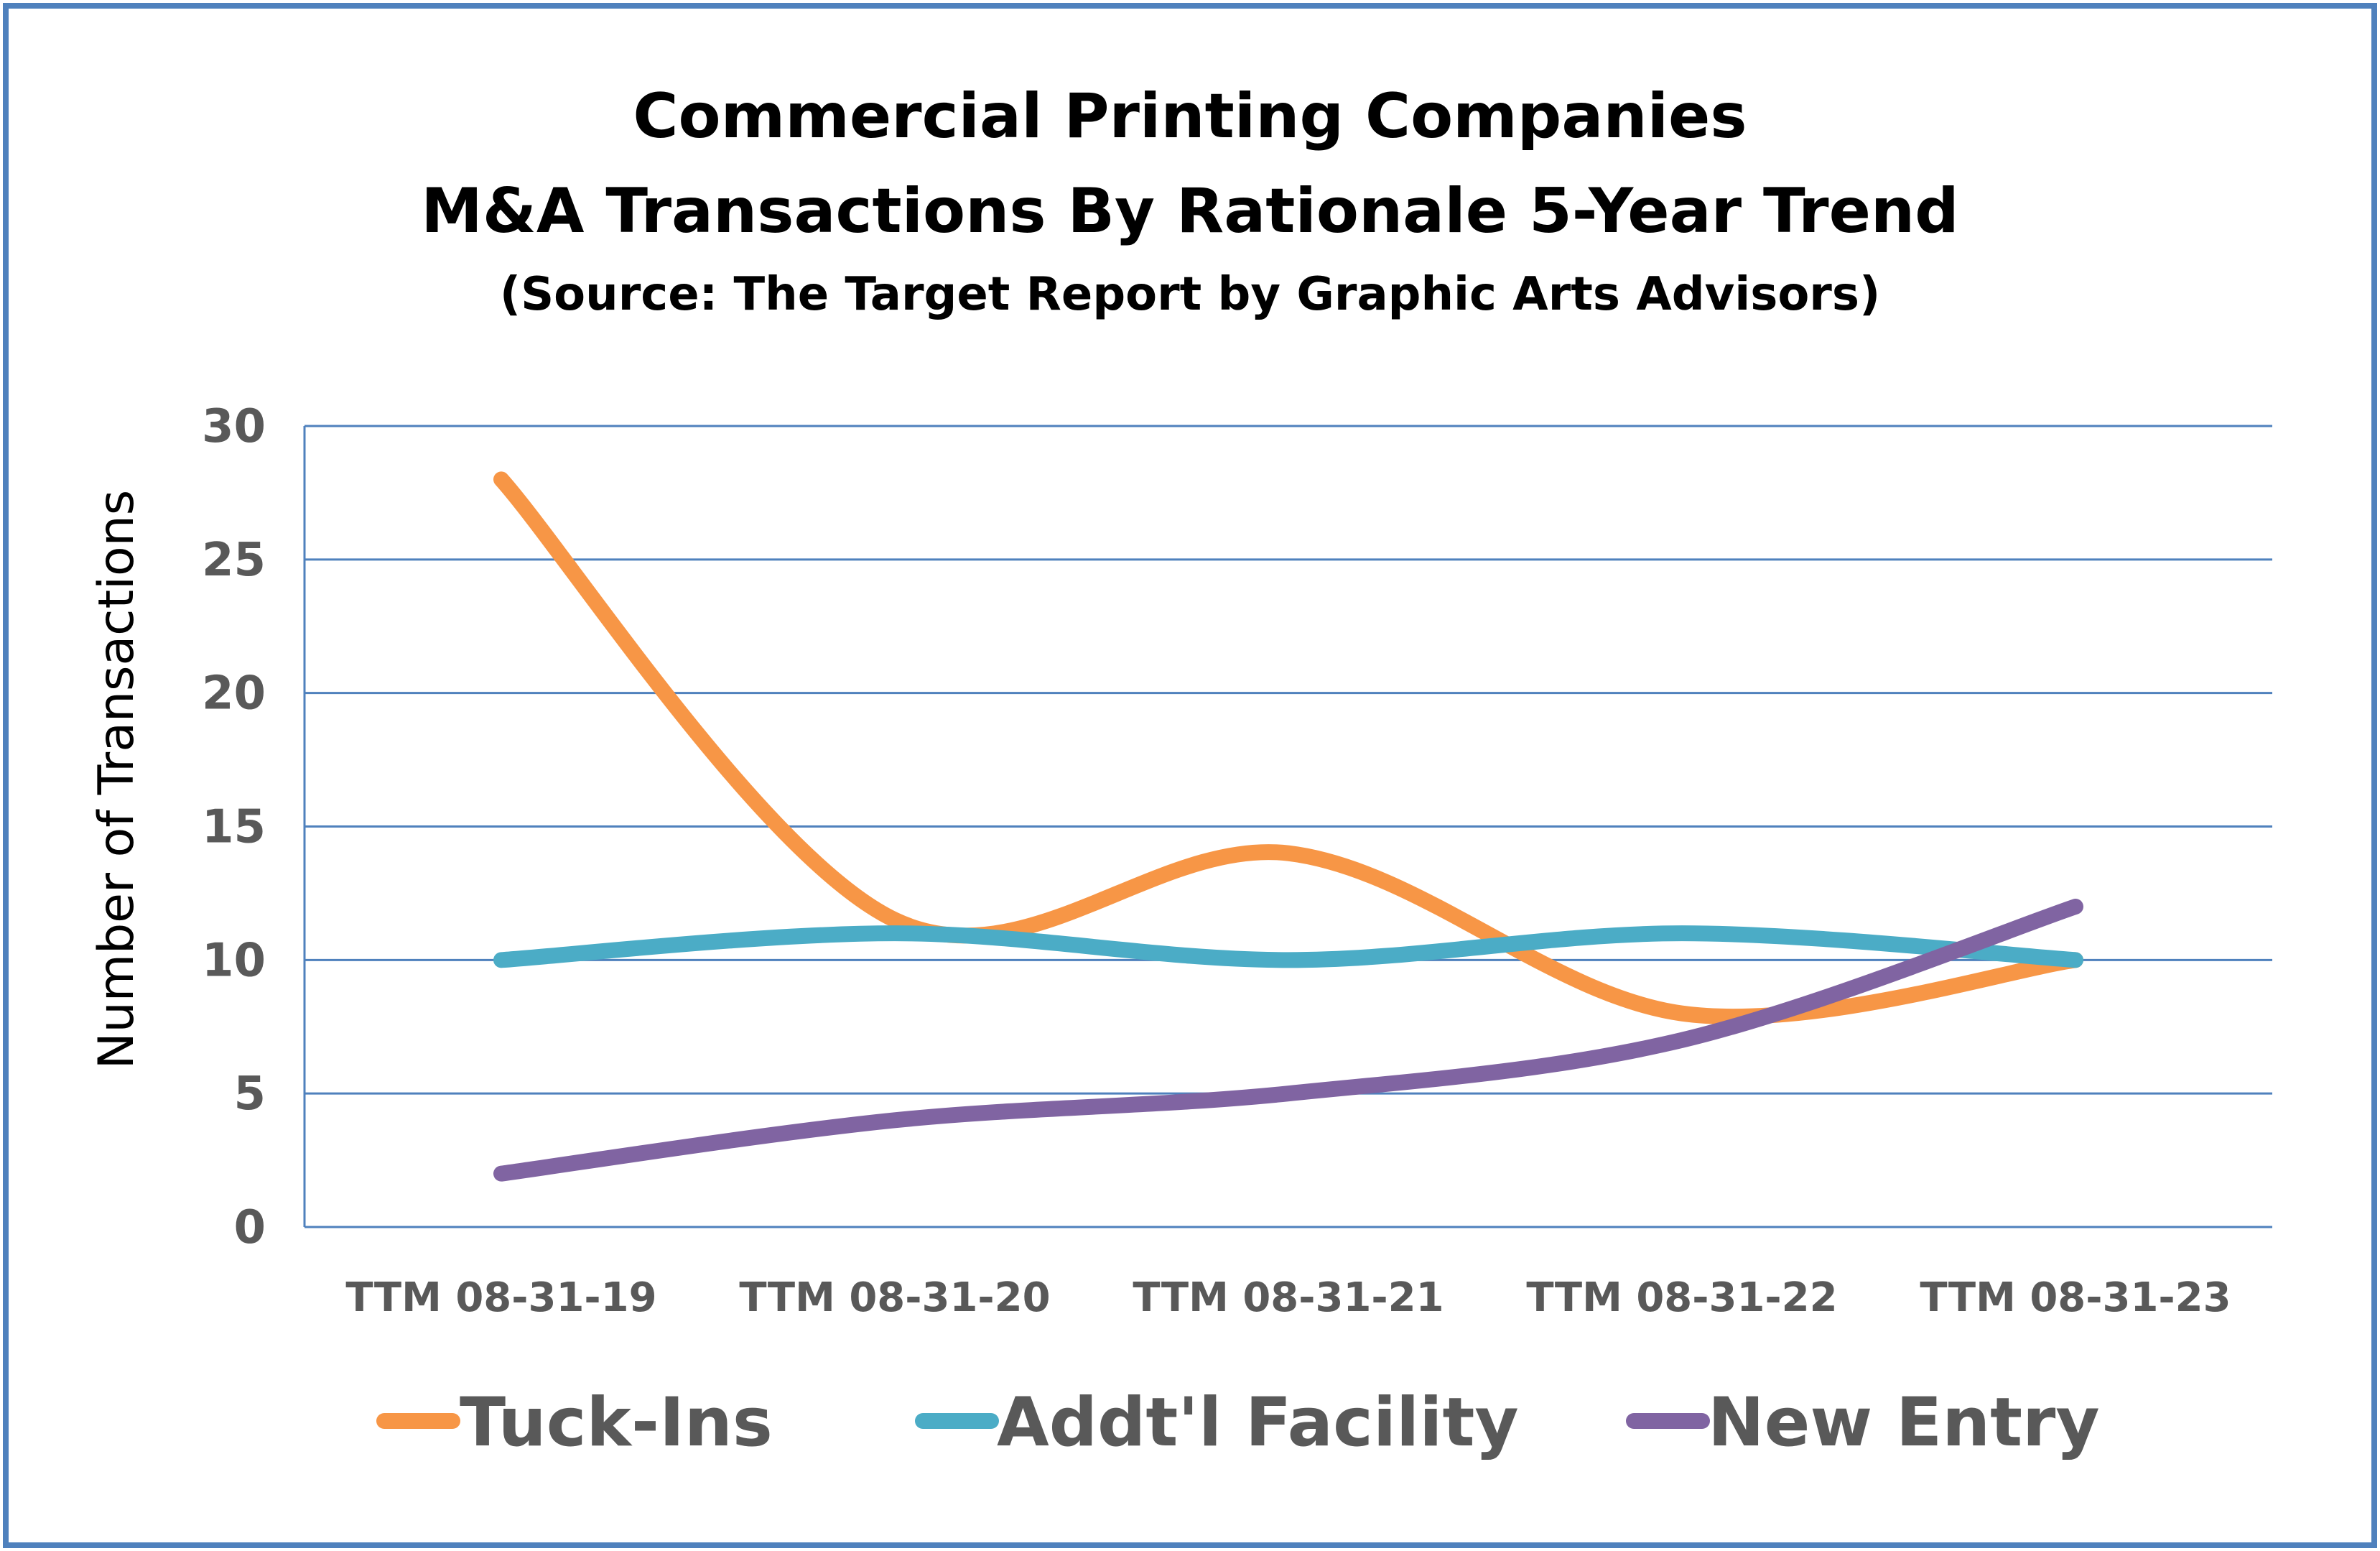 Image resolution: width=2380 pixels, height=1551 pixels. What do you see at coordinates (894, 1297) in the screenshot?
I see `x-tick-label: TTM 08-31-20` at bounding box center [894, 1297].